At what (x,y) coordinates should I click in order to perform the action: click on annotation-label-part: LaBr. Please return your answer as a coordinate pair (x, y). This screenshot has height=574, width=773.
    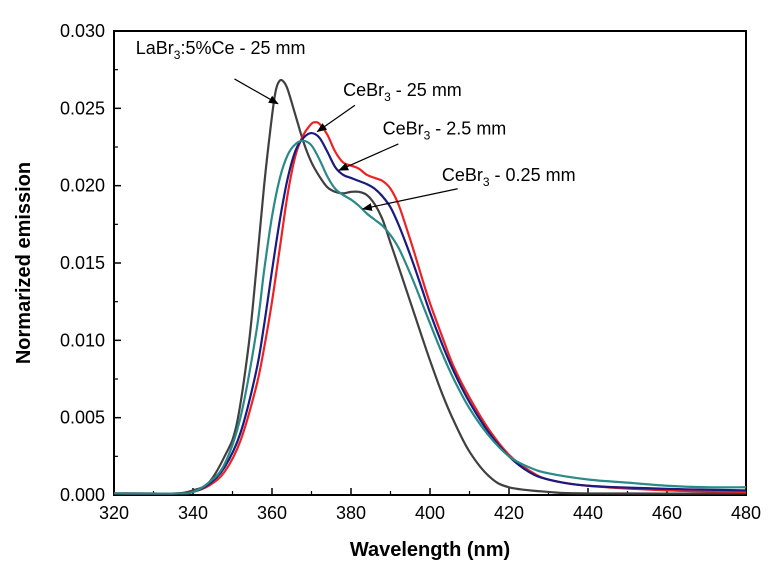
    Looking at the image, I should click on (155, 48).